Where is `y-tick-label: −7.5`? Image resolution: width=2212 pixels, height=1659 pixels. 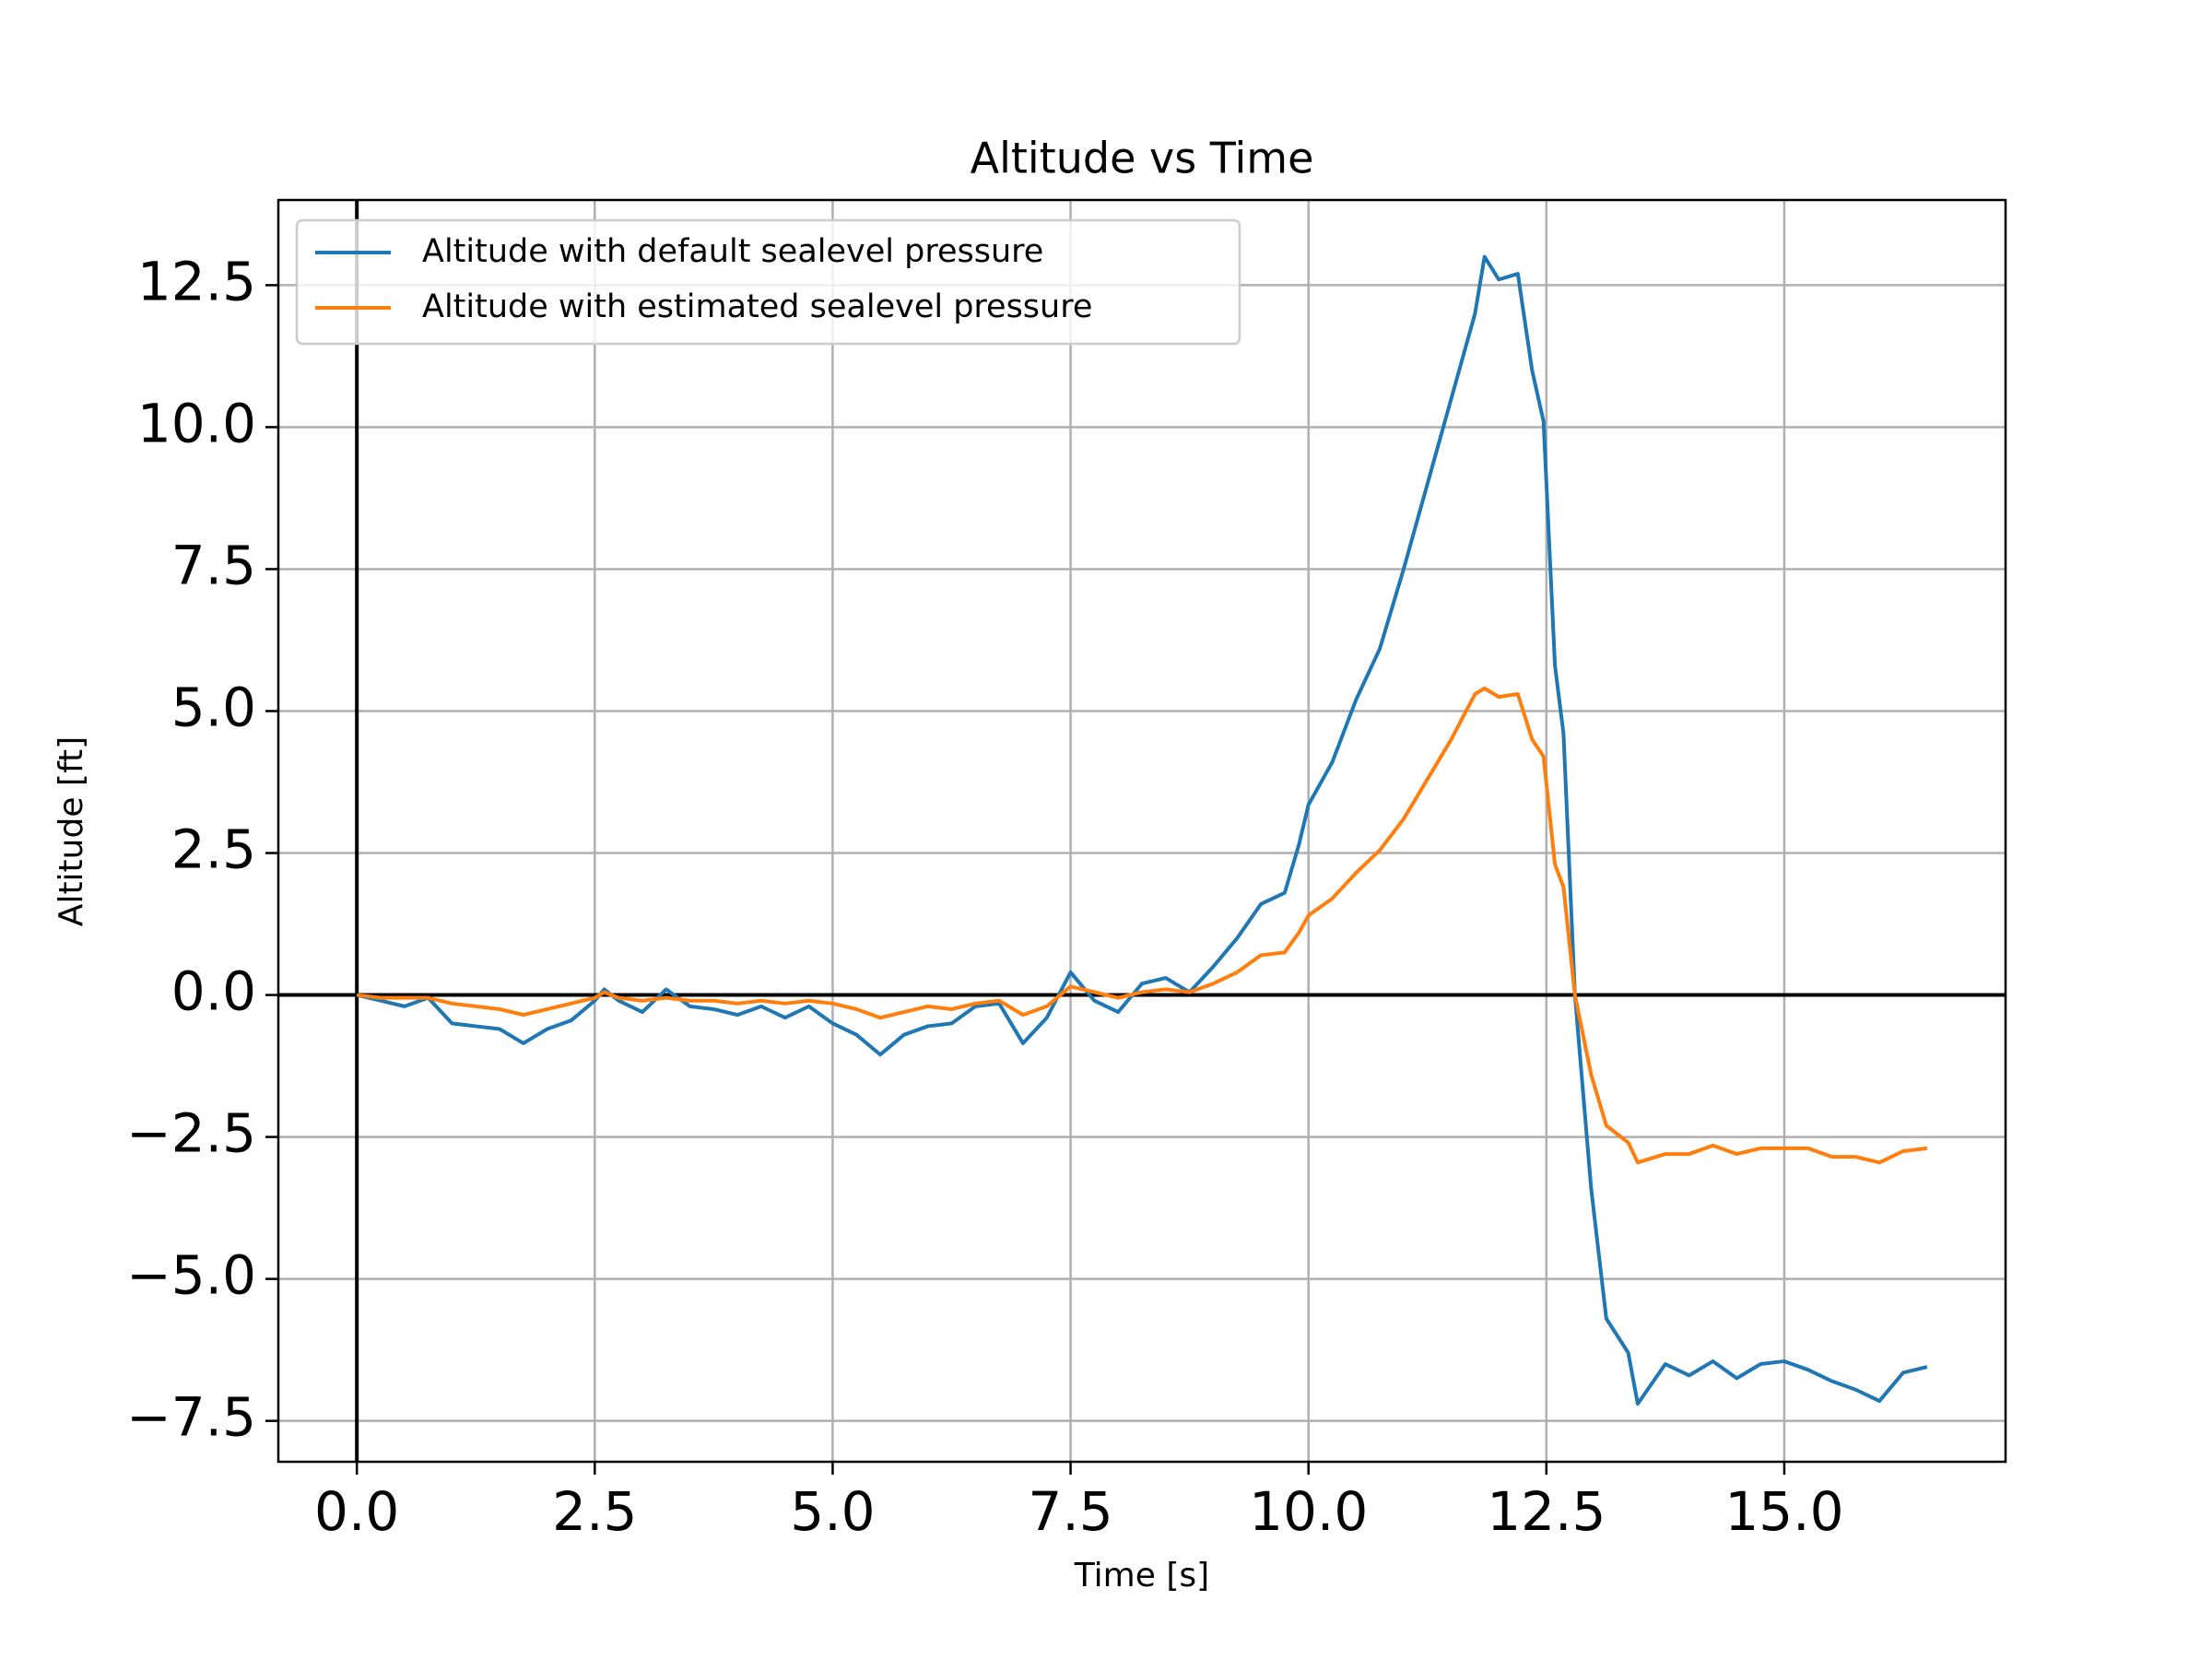
y-tick-label: −7.5 is located at coordinates (191, 1417).